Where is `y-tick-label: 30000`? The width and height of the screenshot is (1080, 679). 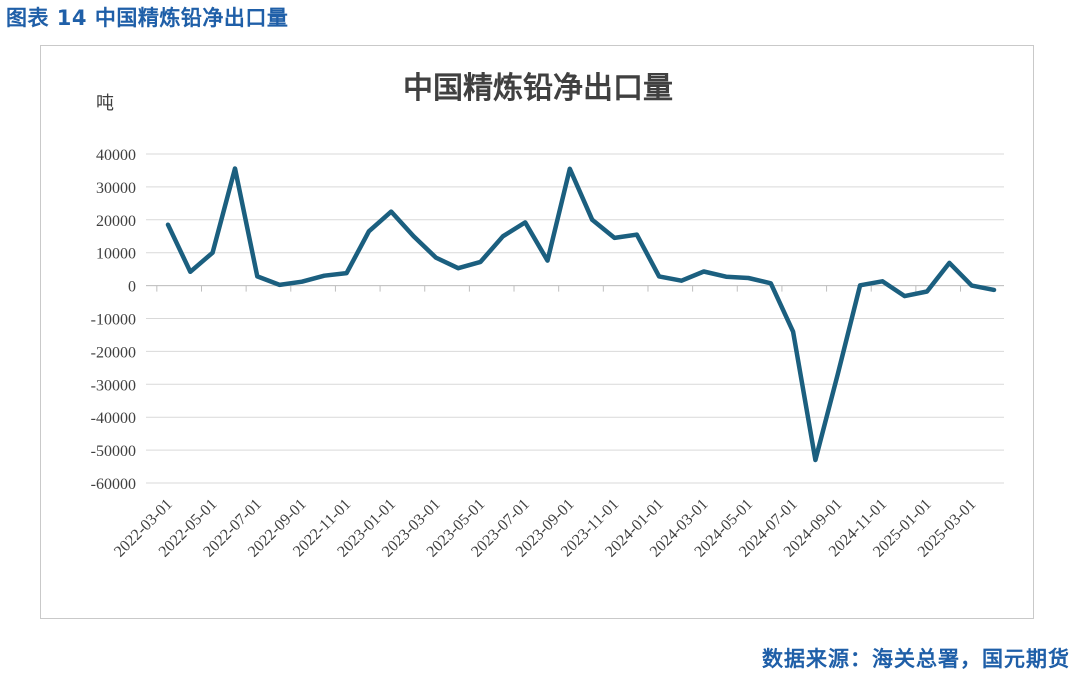
y-tick-label: 30000 is located at coordinates (116, 188).